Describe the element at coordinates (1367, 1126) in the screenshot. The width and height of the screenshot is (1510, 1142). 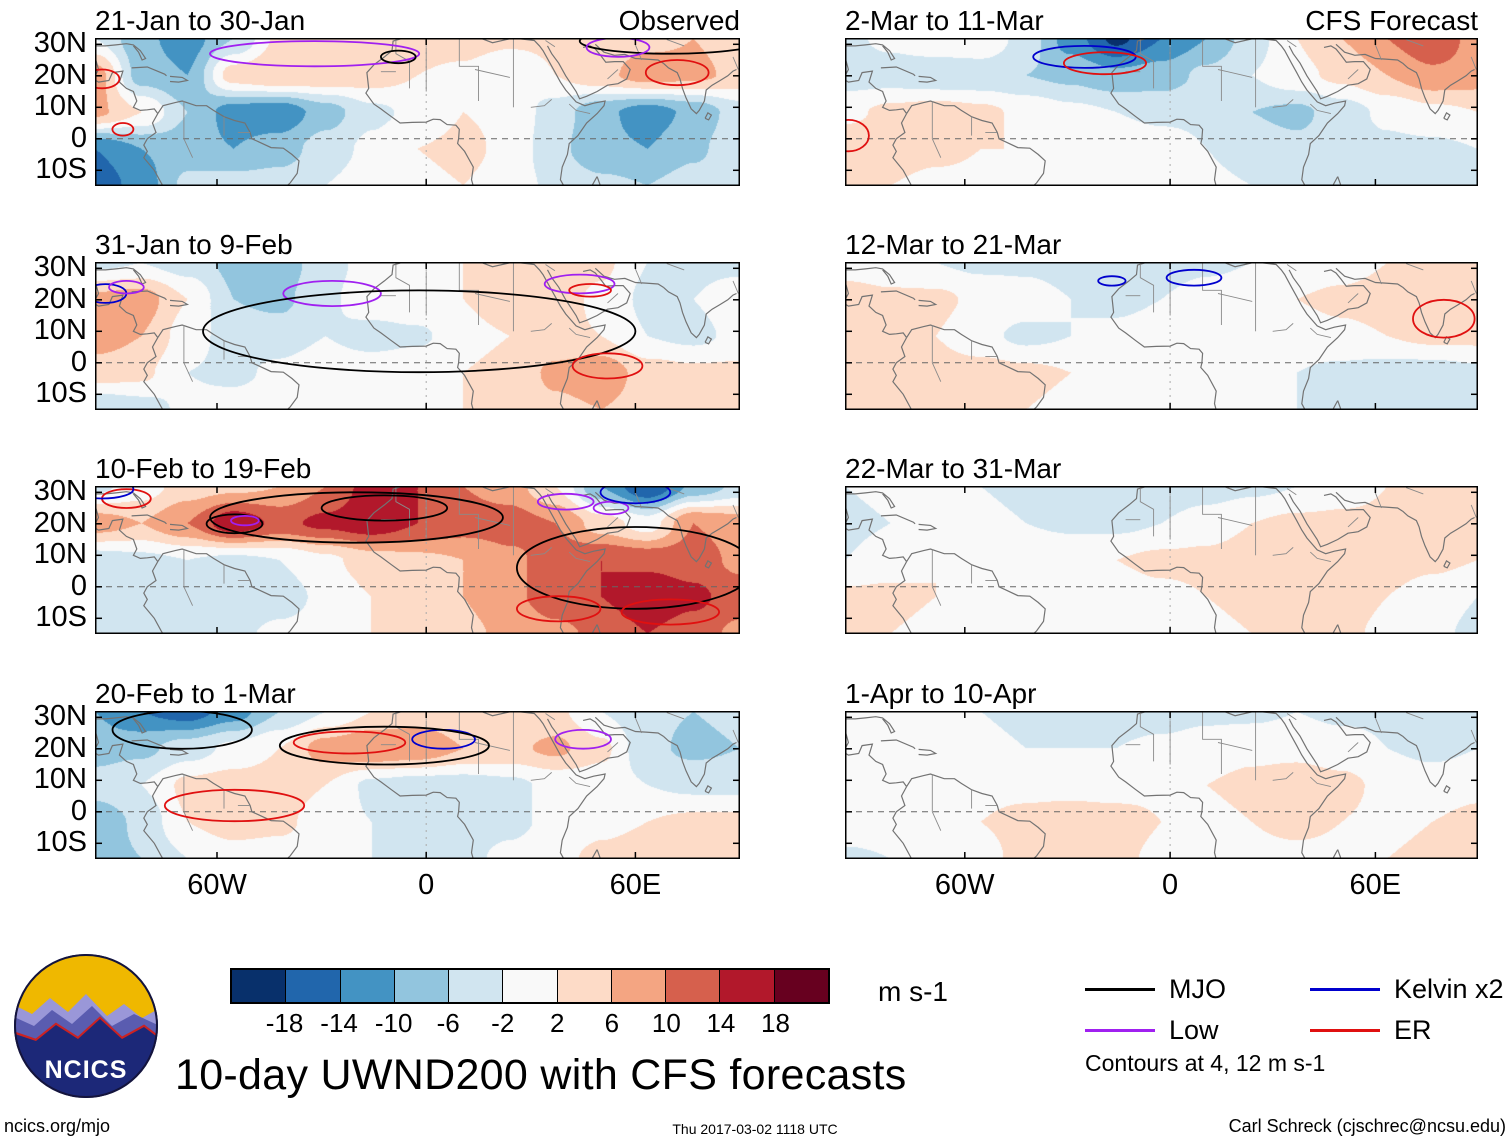
I see `footer-author: Carl Schreck (cjschrec@ncsu.edu)` at that location.